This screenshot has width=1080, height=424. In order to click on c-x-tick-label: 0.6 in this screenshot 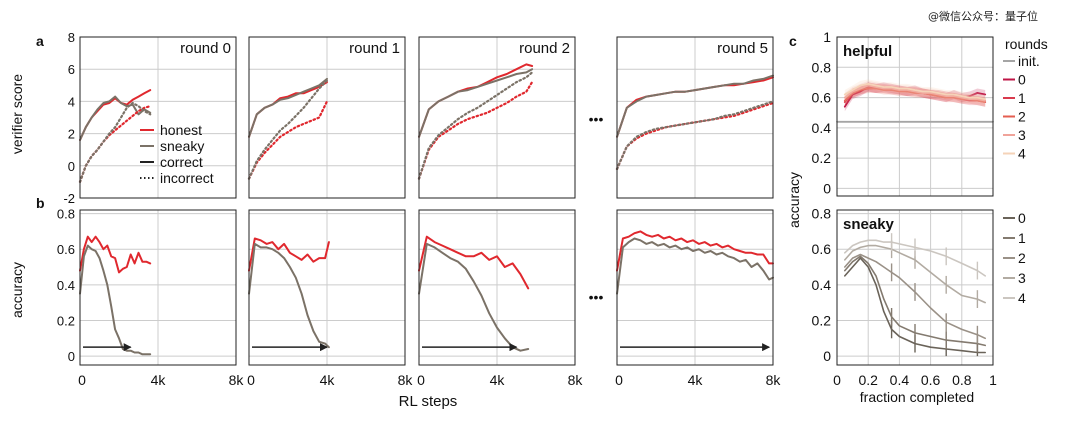, I will do `click(931, 380)`.